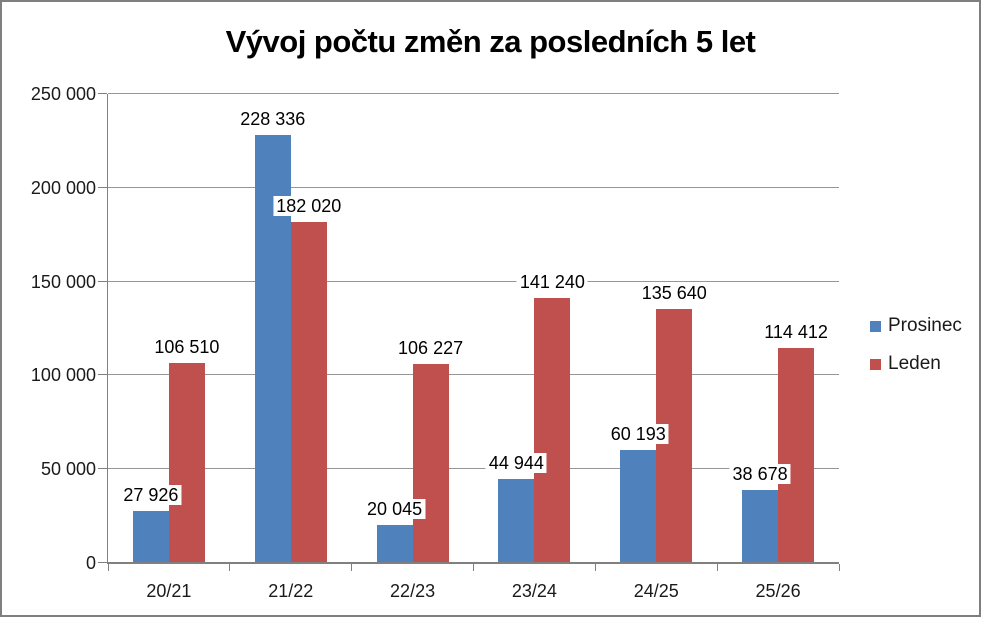  I want to click on y-axis-label-250000: 250 000, so click(63, 94).